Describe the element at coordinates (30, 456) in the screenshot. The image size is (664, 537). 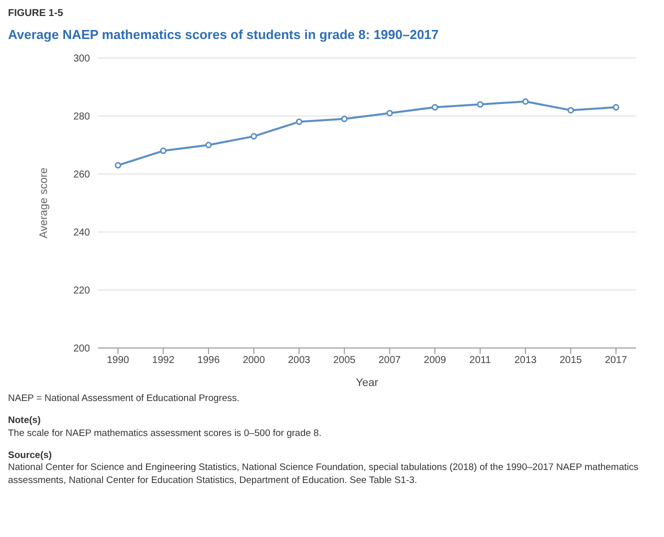
I see `source-note: Source(s)` at that location.